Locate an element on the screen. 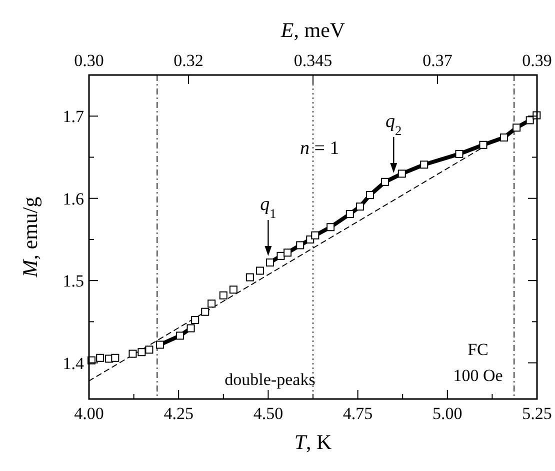 The width and height of the screenshot is (555, 471). y-tick-label: 1.6 is located at coordinates (73, 198).